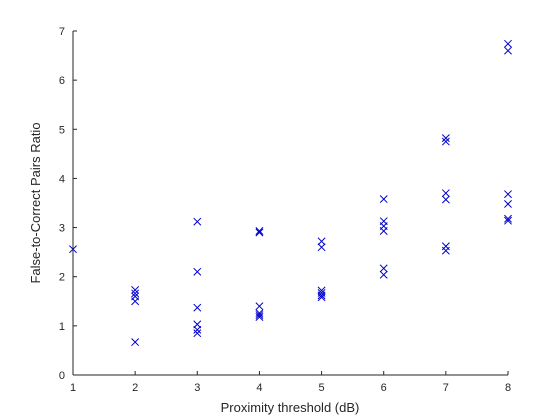  Describe the element at coordinates (322, 388) in the screenshot. I see `x-tick-label: 5` at that location.